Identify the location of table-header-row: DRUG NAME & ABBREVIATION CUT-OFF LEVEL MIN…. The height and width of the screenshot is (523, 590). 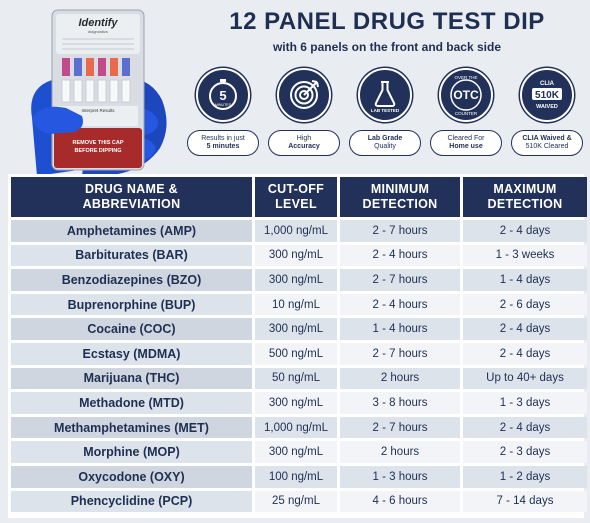
(299, 197).